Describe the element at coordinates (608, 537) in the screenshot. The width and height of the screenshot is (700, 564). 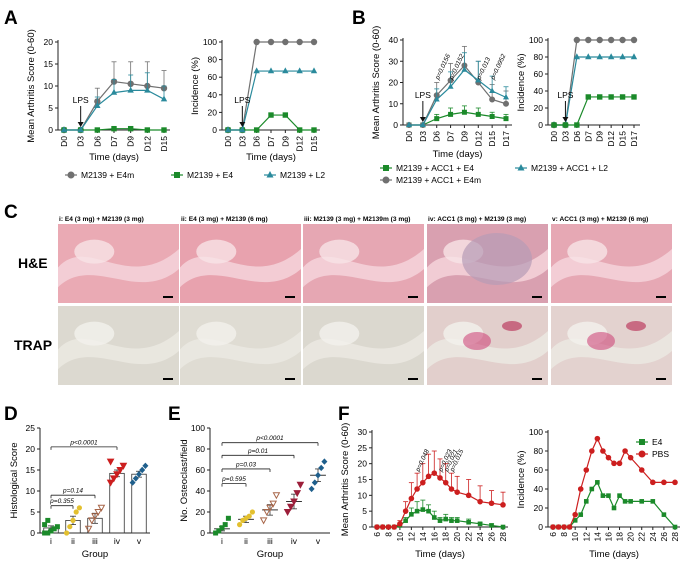
I see `x-tick-label: 16` at that location.